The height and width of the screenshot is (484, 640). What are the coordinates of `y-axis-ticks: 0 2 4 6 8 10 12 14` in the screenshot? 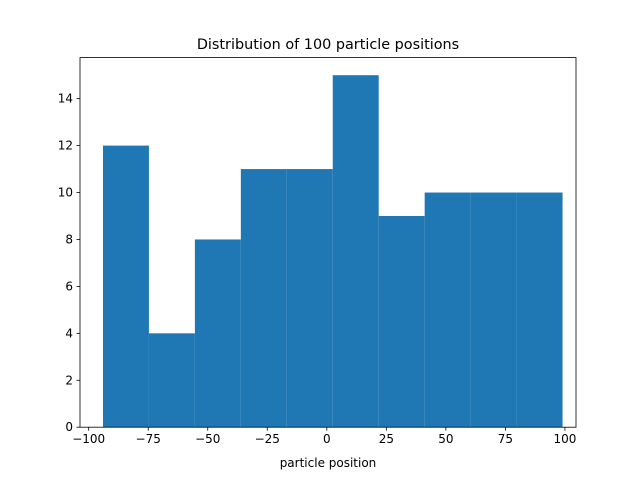 It's located at (69, 263).